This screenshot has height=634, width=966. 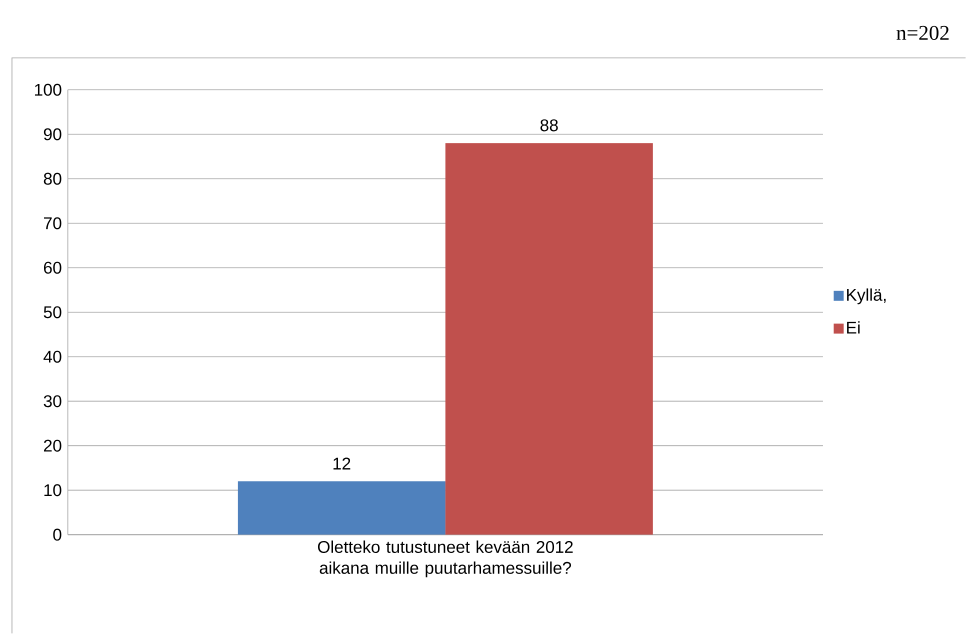 I want to click on y-tick-label: 40, so click(x=53, y=356).